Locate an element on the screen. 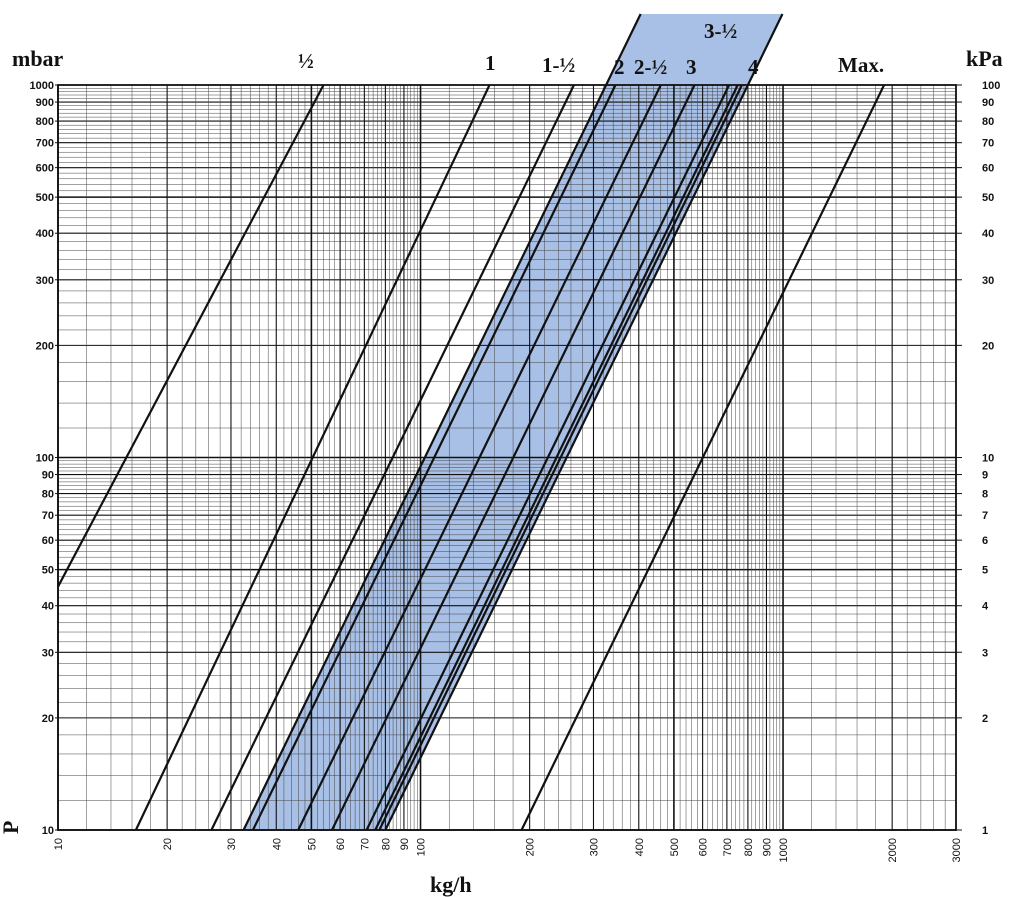 This screenshot has height=897, width=1011. y-tick-label-left: 500 is located at coordinates (45, 198).